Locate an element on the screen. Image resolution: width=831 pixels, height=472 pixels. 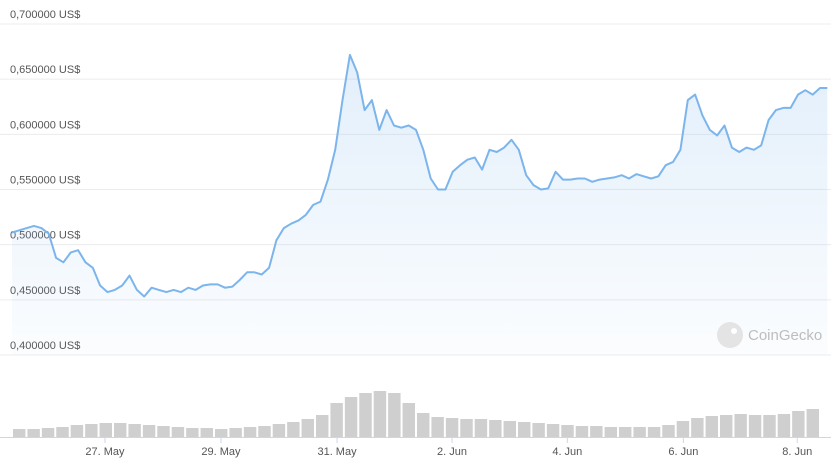
y-tick-label: 0,550000 US$ is located at coordinates (45, 181).